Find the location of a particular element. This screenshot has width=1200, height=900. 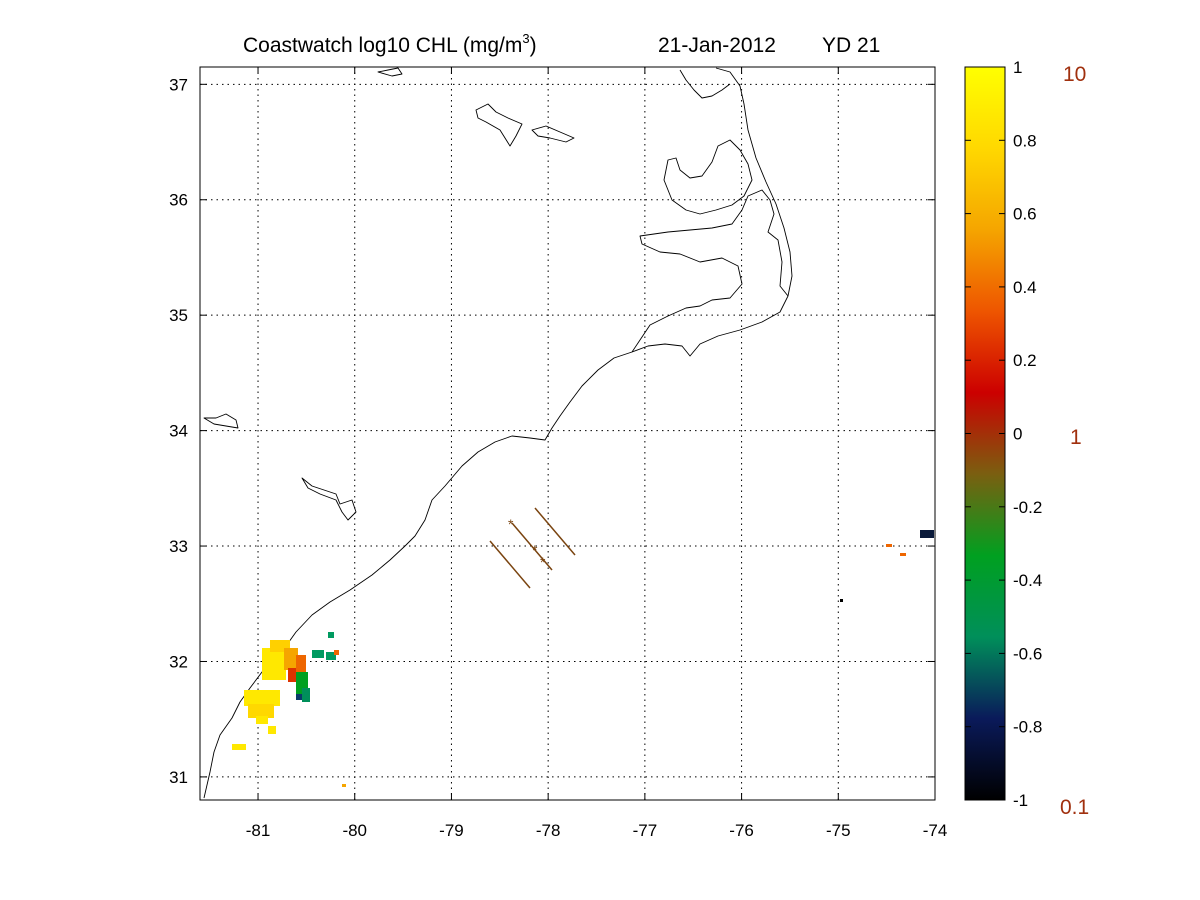

chl-patch-yellow-south3 is located at coordinates (262, 720).